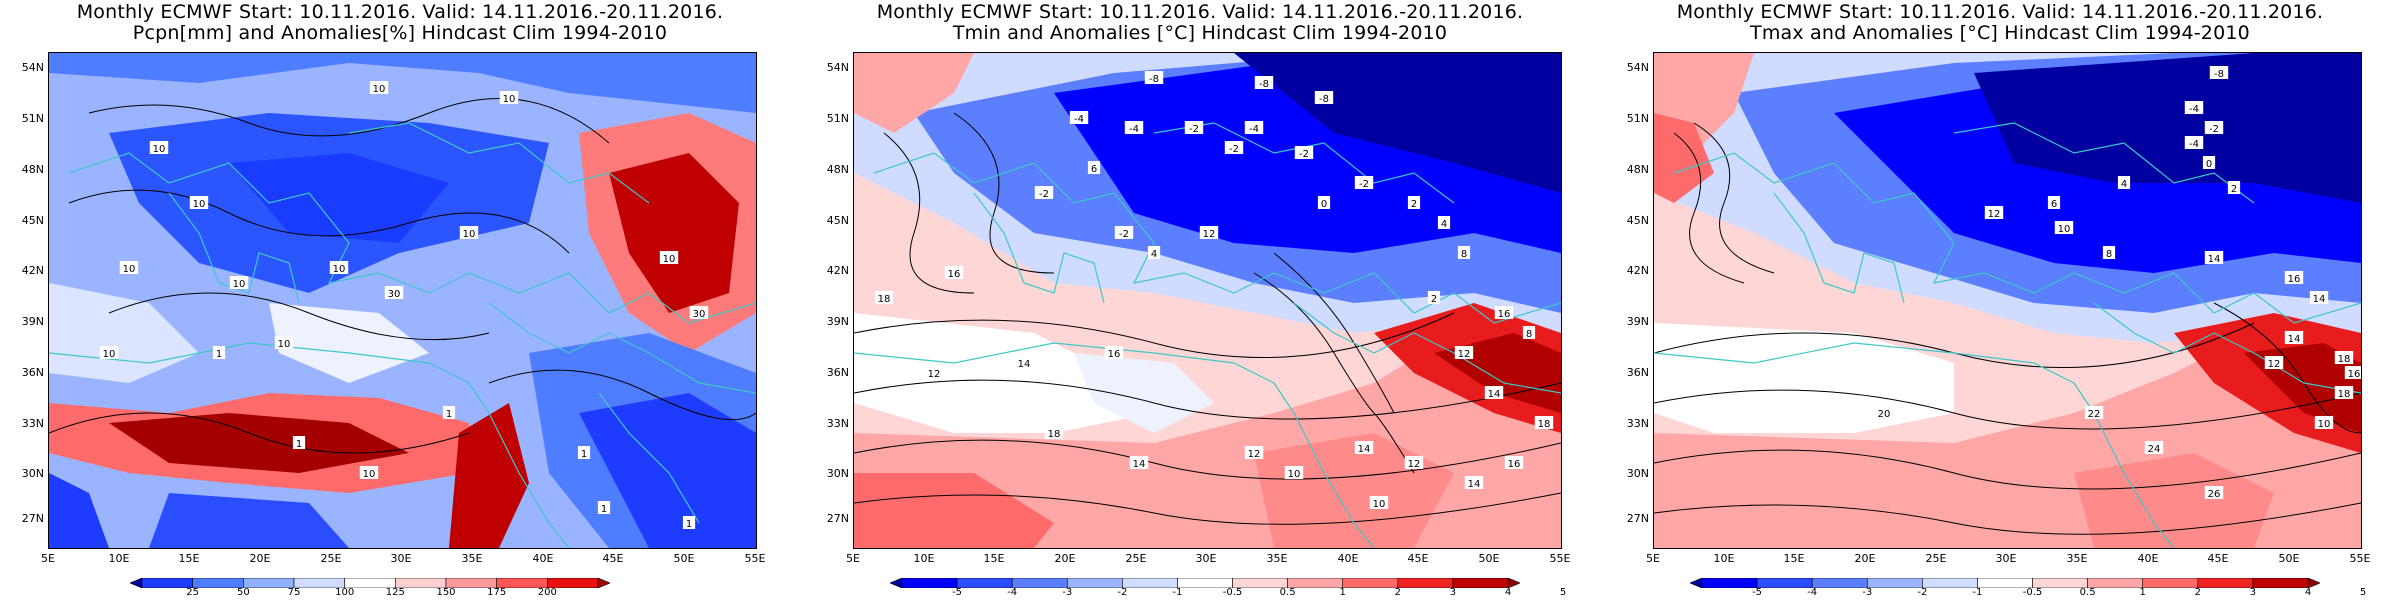 The image size is (2400, 600). Describe the element at coordinates (32, 473) in the screenshot. I see `y-tick-label: 30N` at that location.